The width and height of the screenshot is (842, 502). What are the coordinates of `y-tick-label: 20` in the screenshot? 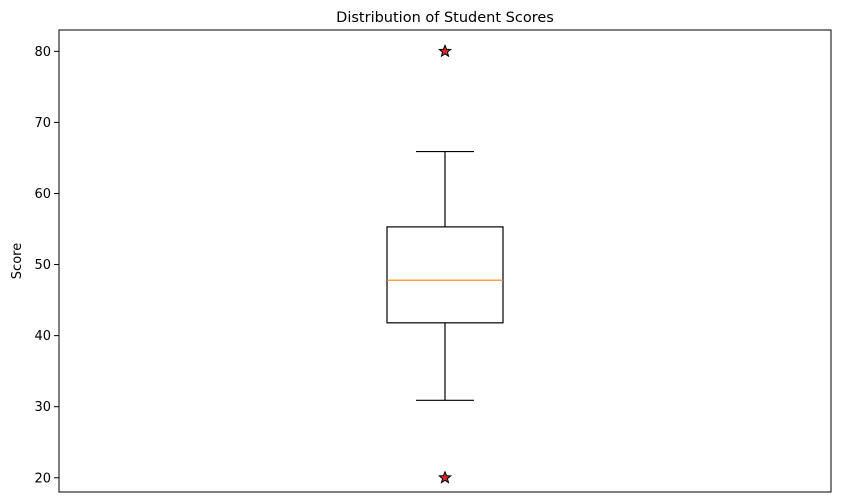 It's located at (42, 478).